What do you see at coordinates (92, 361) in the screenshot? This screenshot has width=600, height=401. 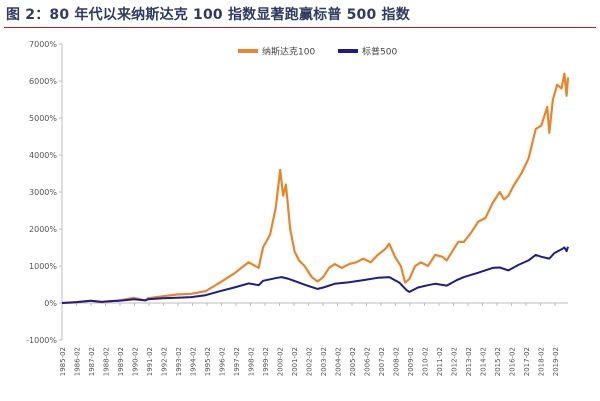 I see `x-tick-label: 1987-02` at bounding box center [92, 361].